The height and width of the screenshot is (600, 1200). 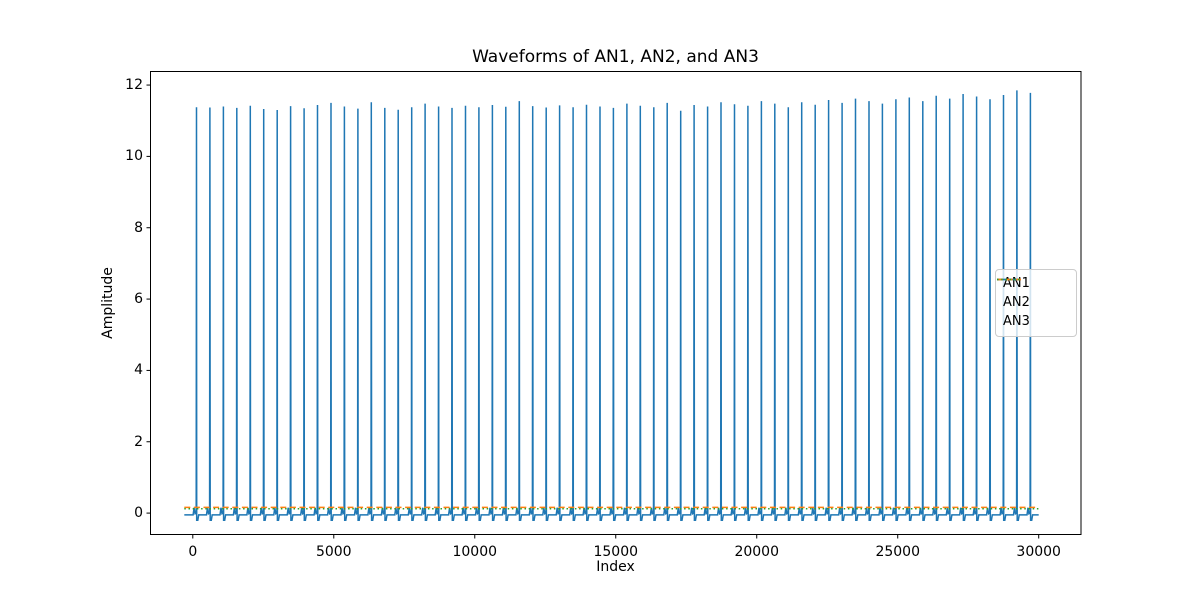 What do you see at coordinates (475, 552) in the screenshot?
I see `x-tick-label: 10000` at bounding box center [475, 552].